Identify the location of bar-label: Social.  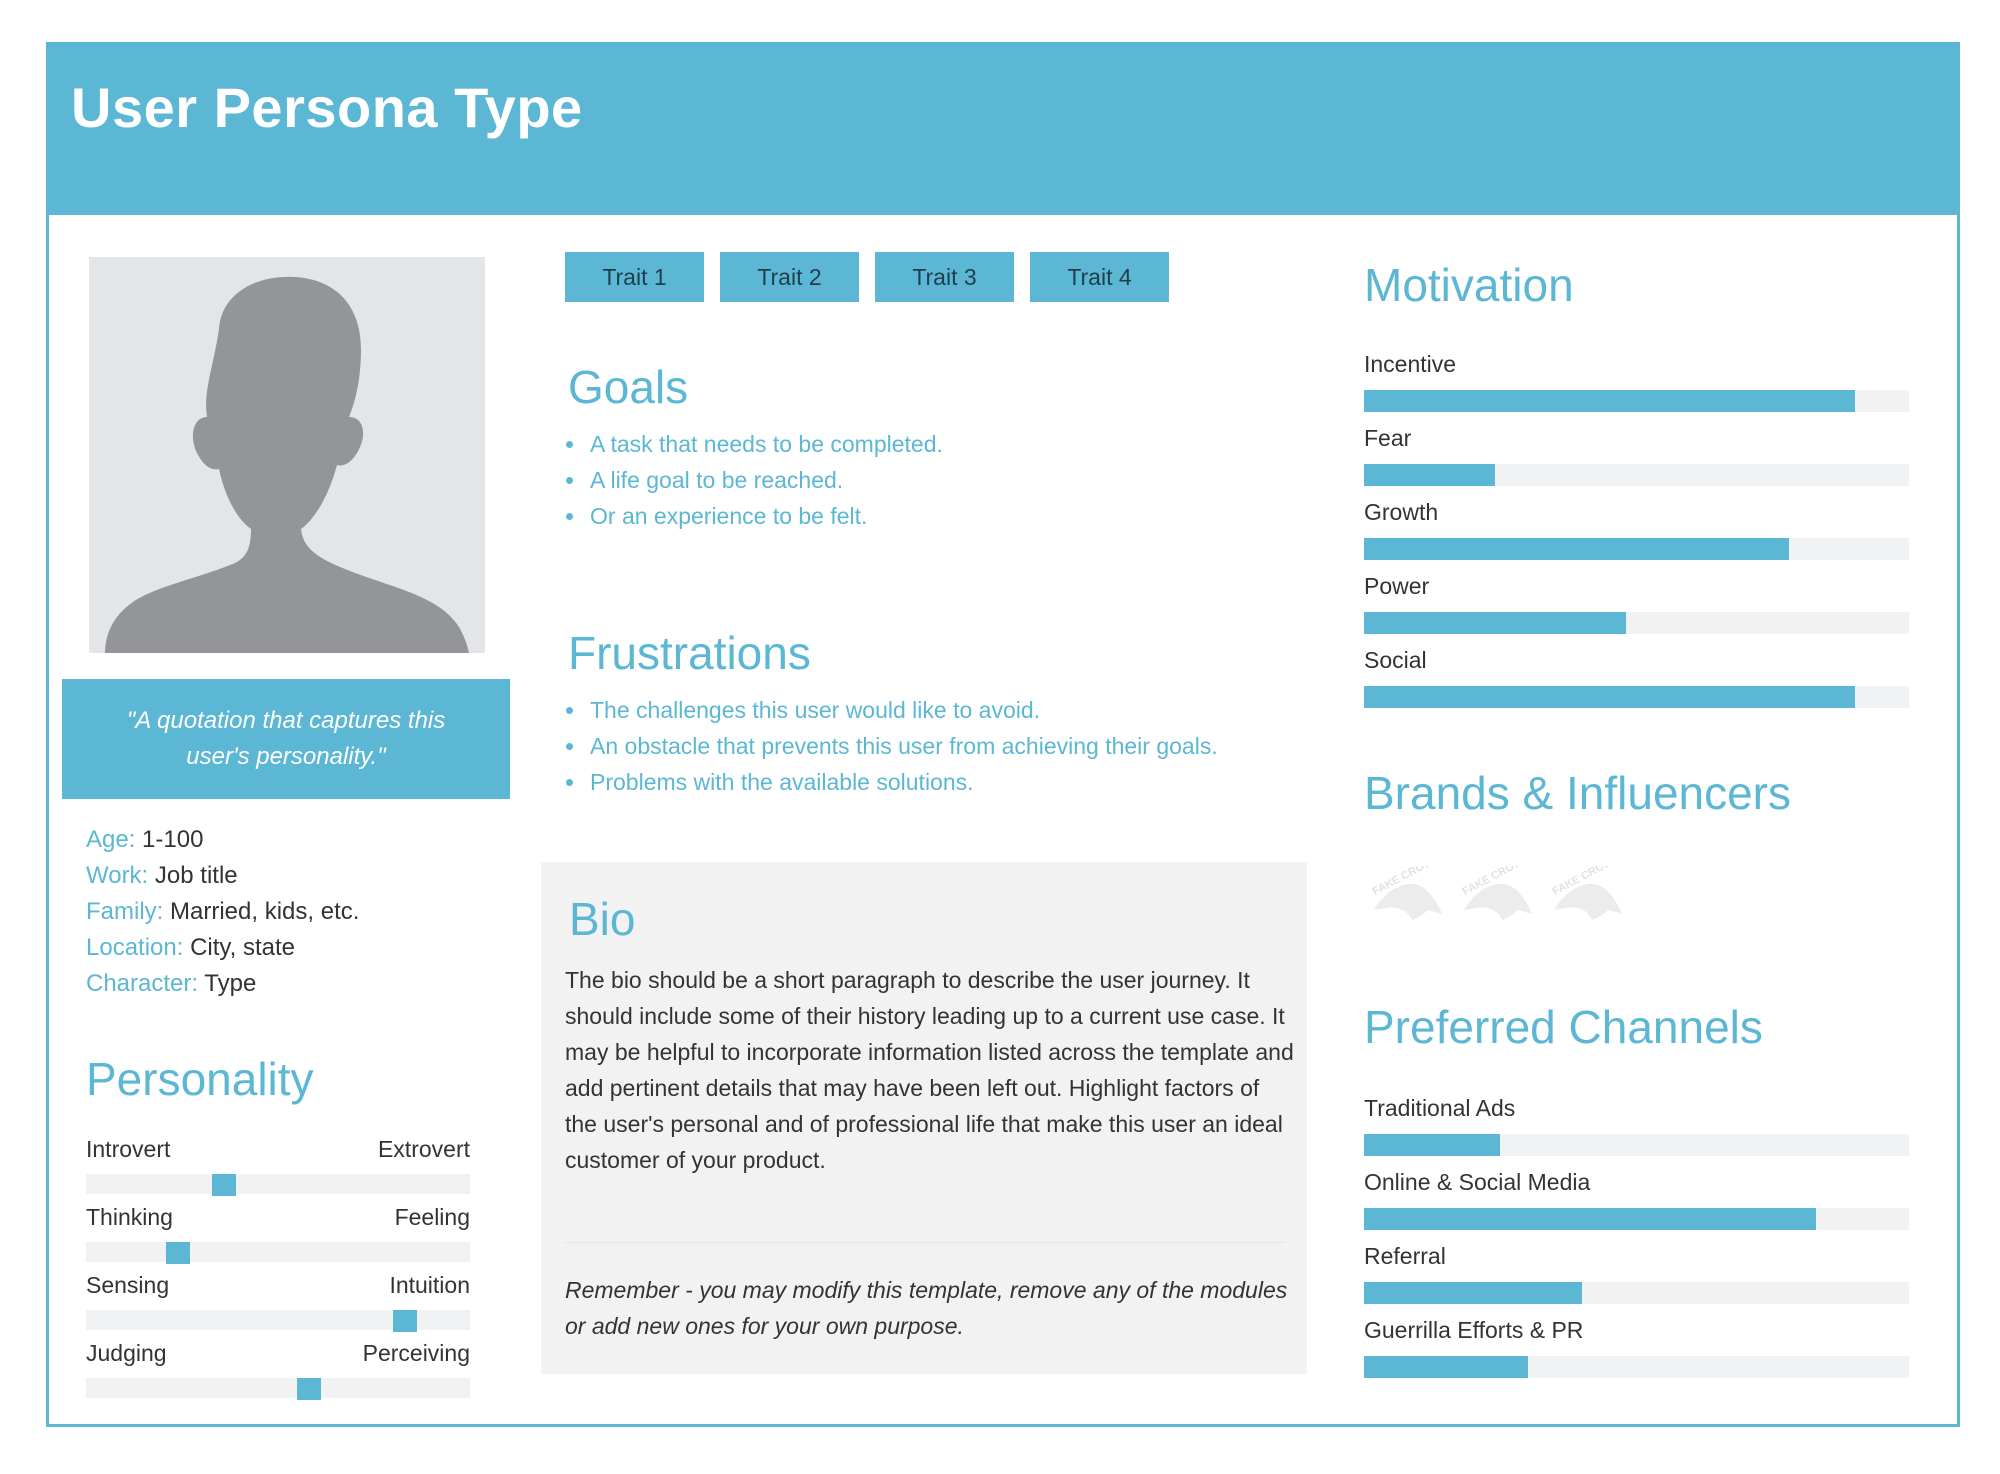
(1395, 660).